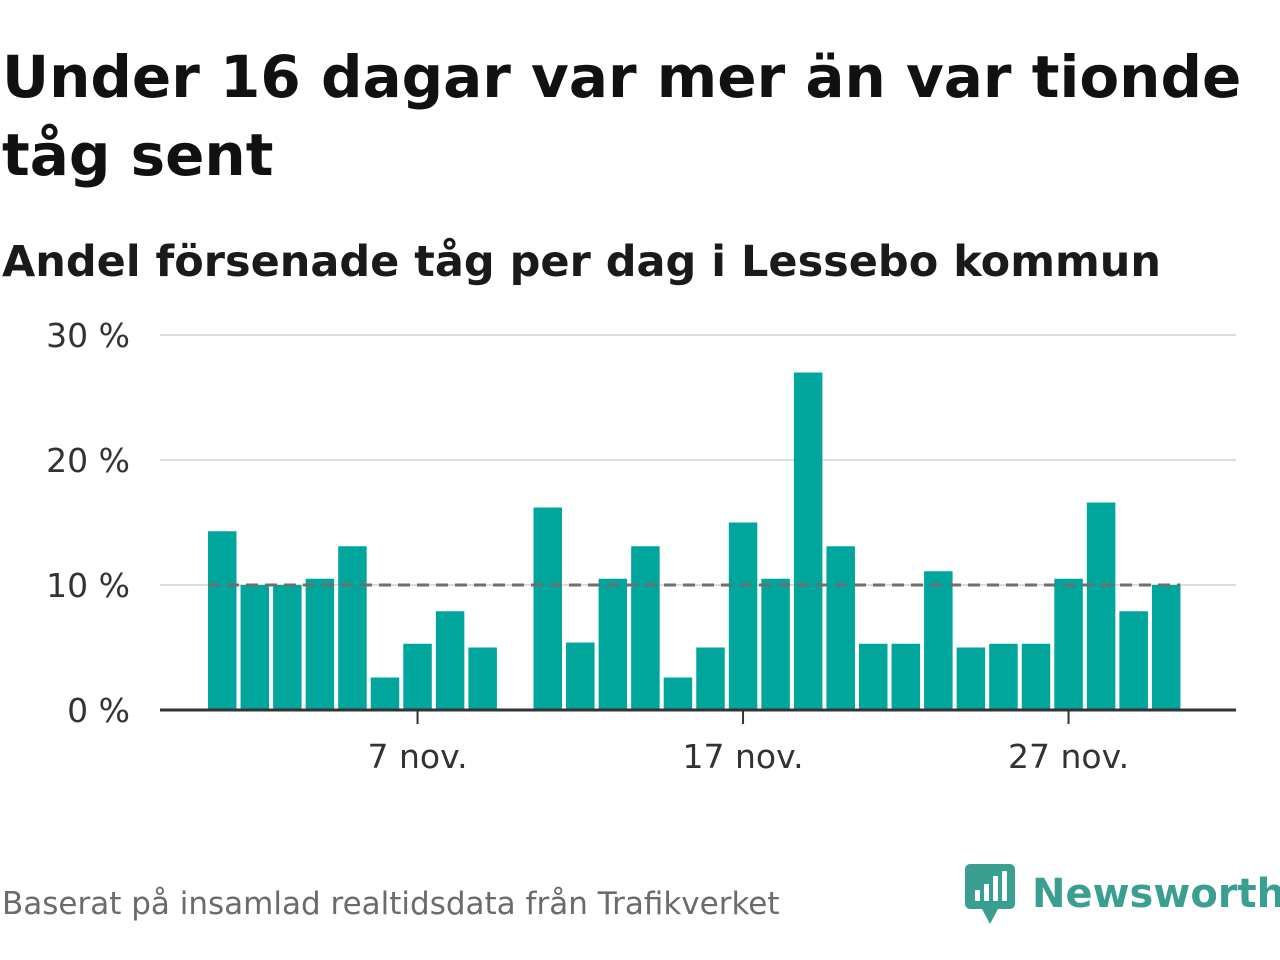  Describe the element at coordinates (1068, 756) in the screenshot. I see `x-tick-label: 27 nov.` at that location.